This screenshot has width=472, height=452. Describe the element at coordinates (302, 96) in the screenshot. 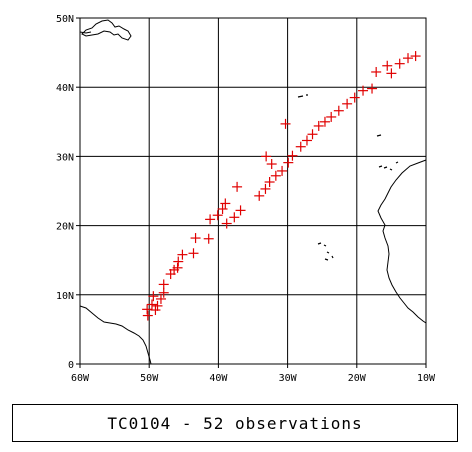

I see `azores-islands` at that location.